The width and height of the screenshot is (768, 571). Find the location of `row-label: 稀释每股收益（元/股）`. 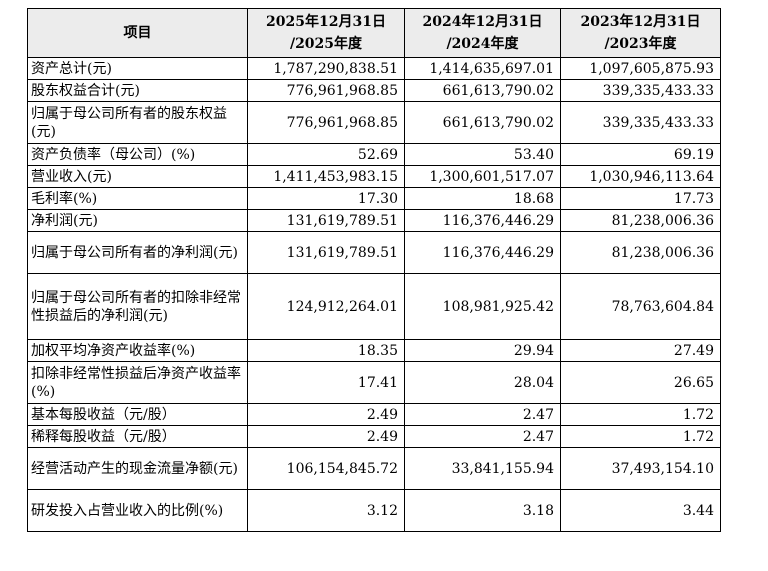

row-label: 稀释每股收益（元/股） is located at coordinates (137, 436).